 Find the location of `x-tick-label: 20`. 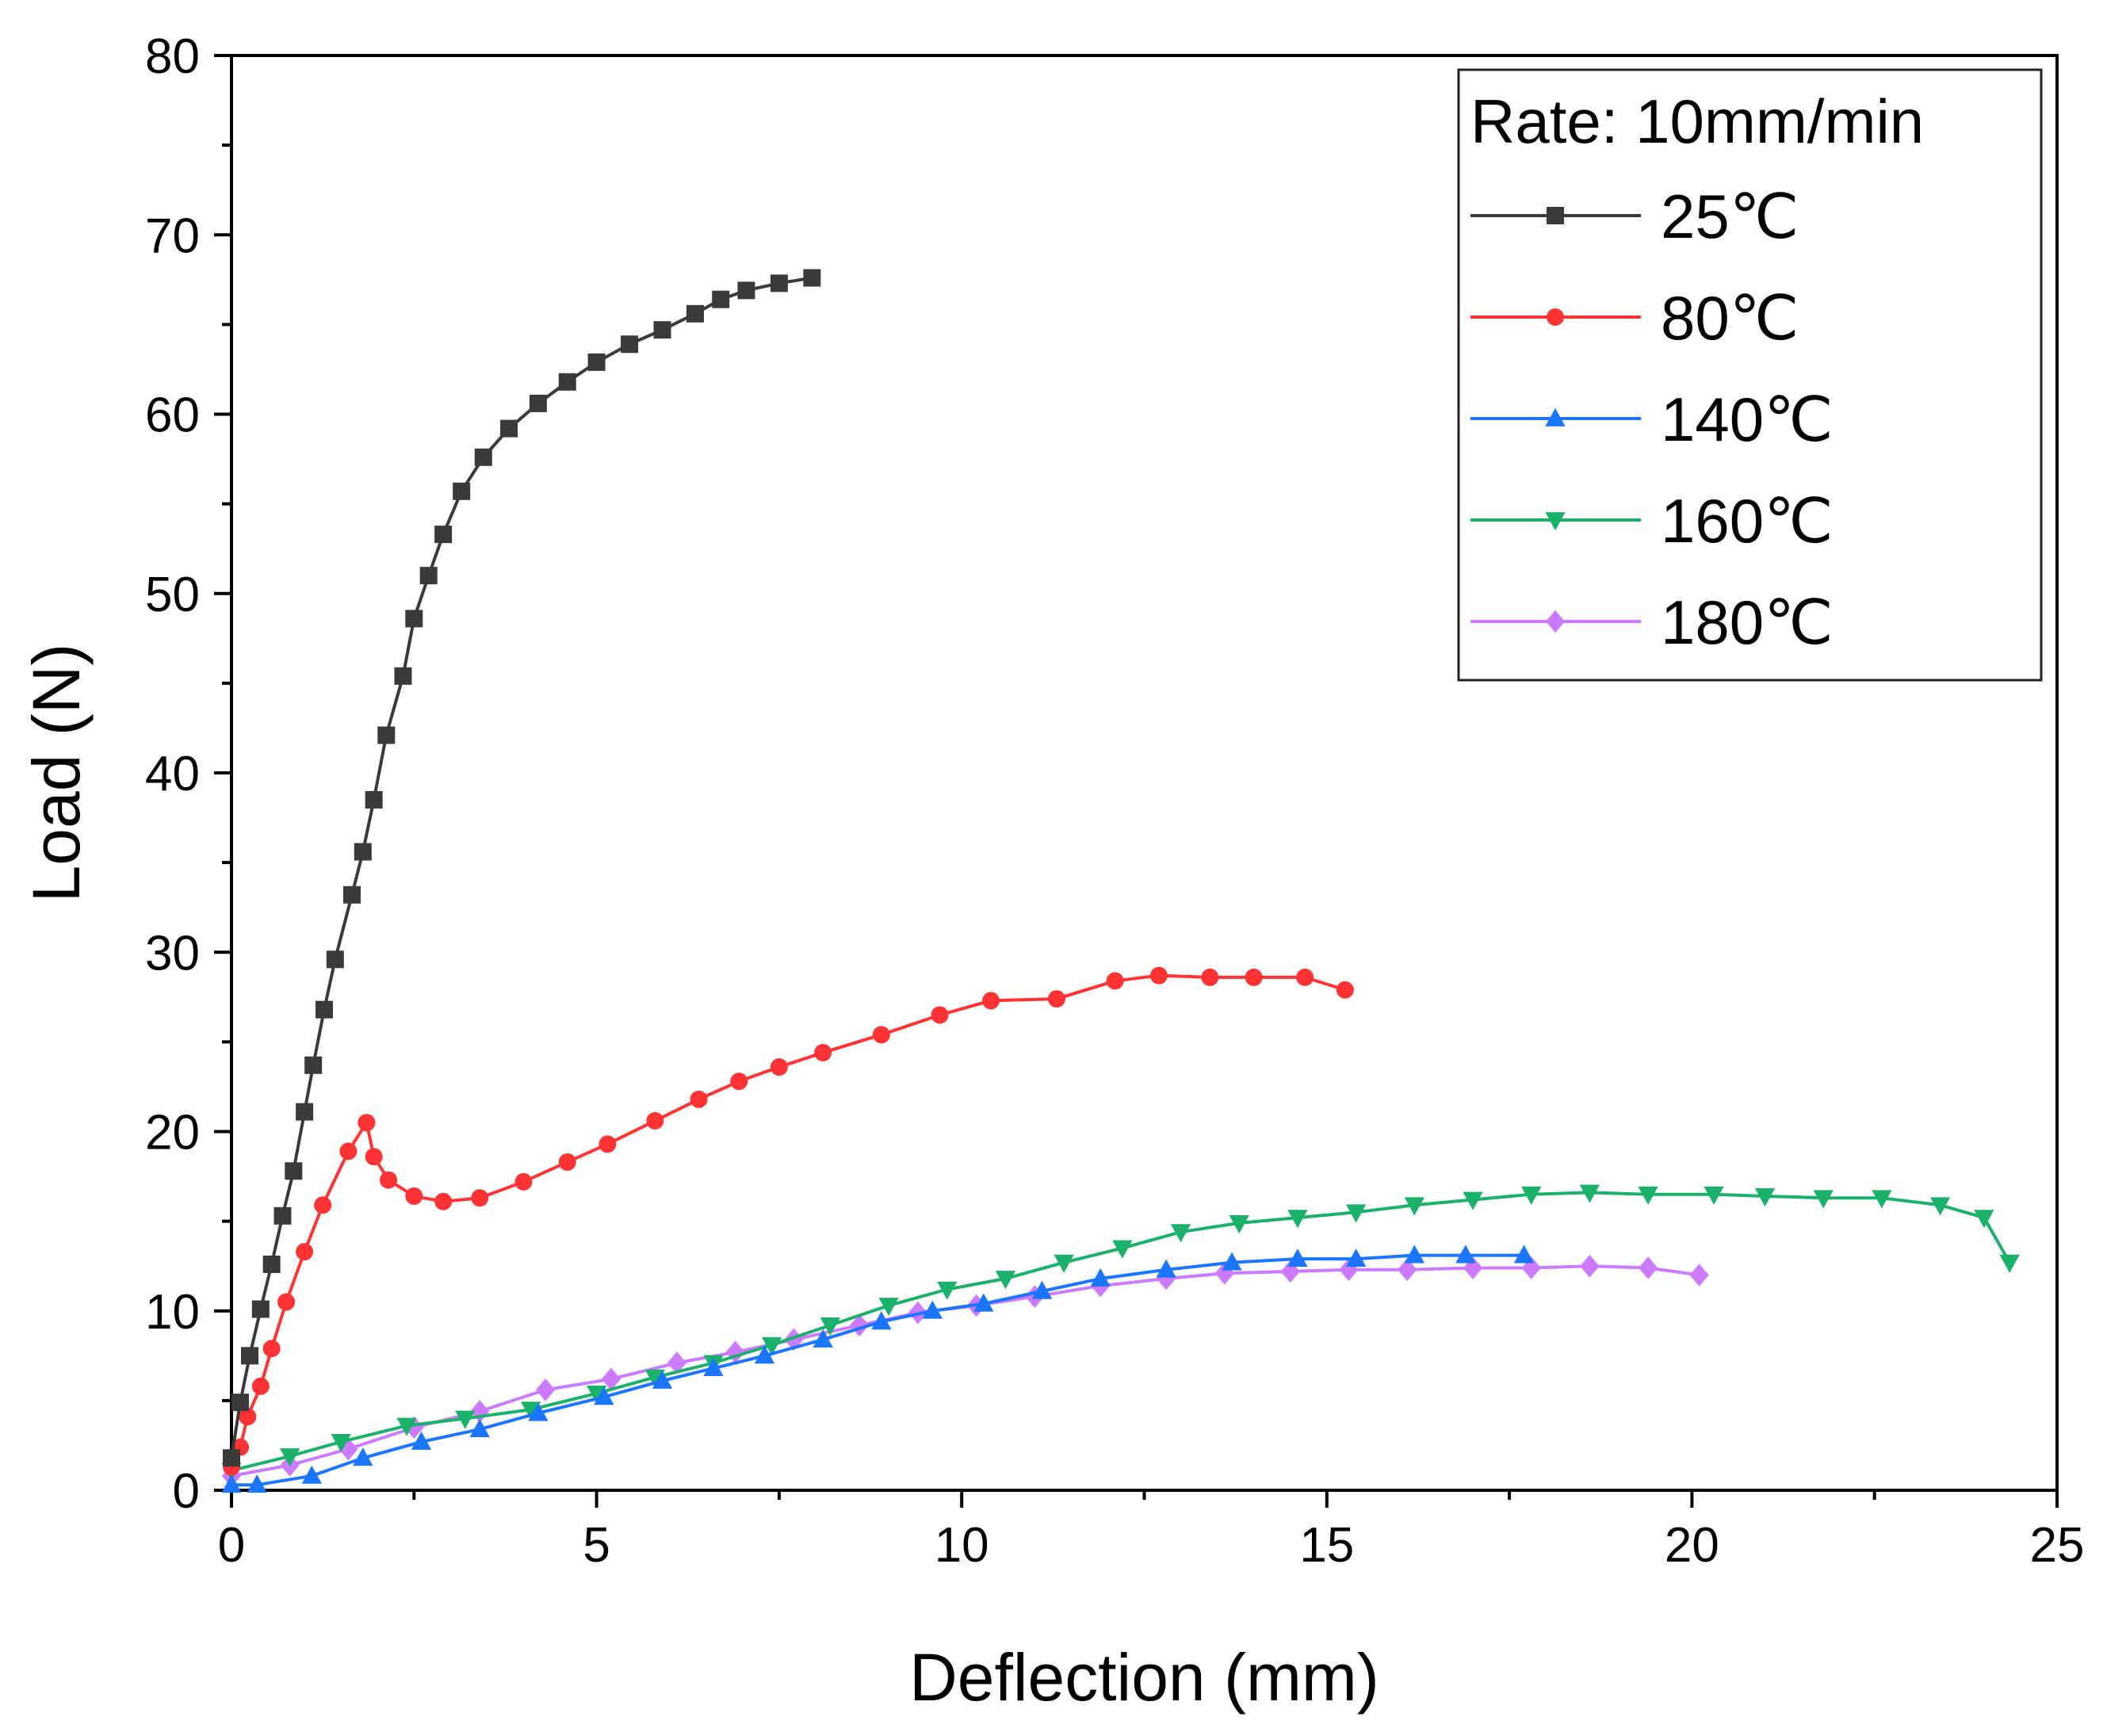

x-tick-label: 20 is located at coordinates (1692, 1545).